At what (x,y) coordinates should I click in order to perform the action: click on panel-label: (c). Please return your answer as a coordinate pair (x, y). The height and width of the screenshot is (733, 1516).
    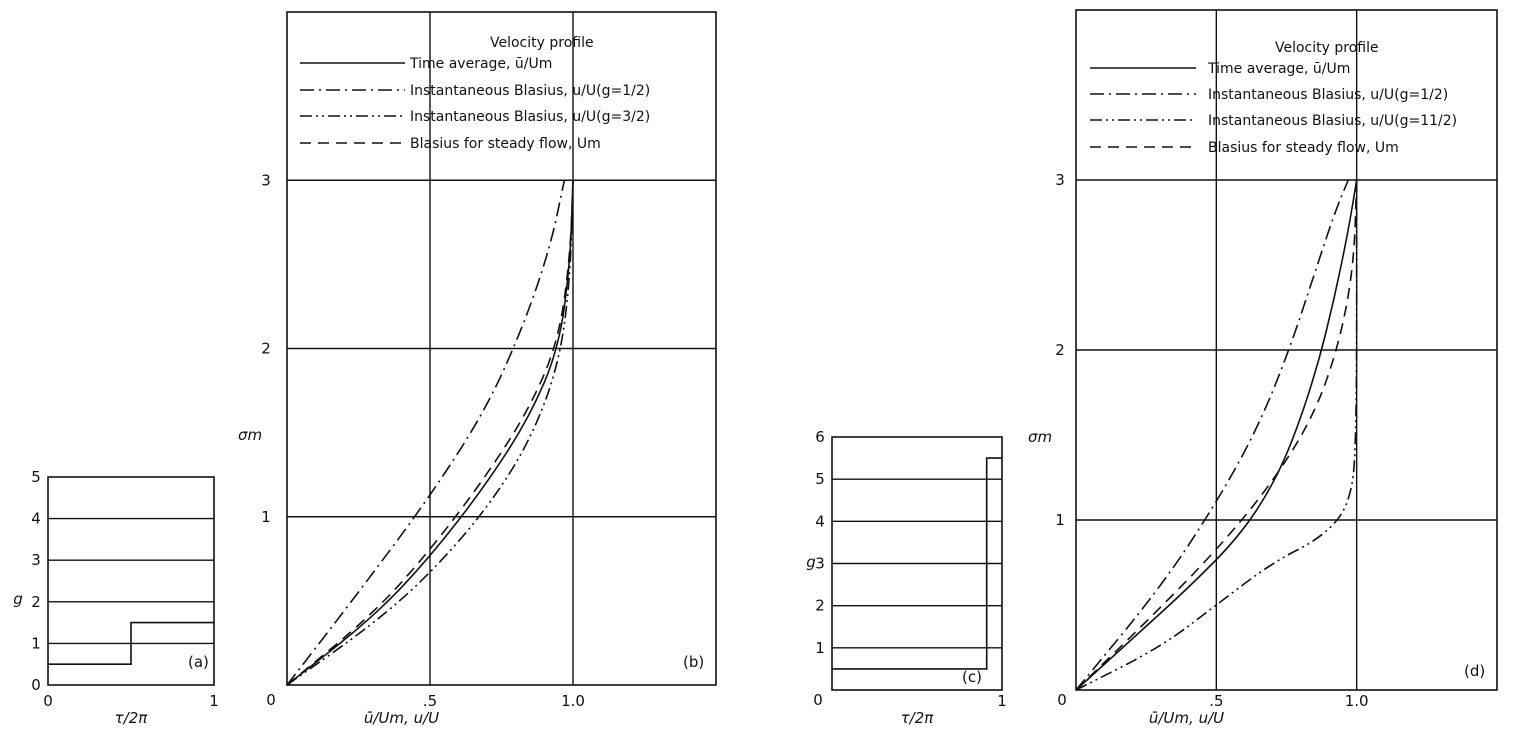
    Looking at the image, I should click on (972, 677).